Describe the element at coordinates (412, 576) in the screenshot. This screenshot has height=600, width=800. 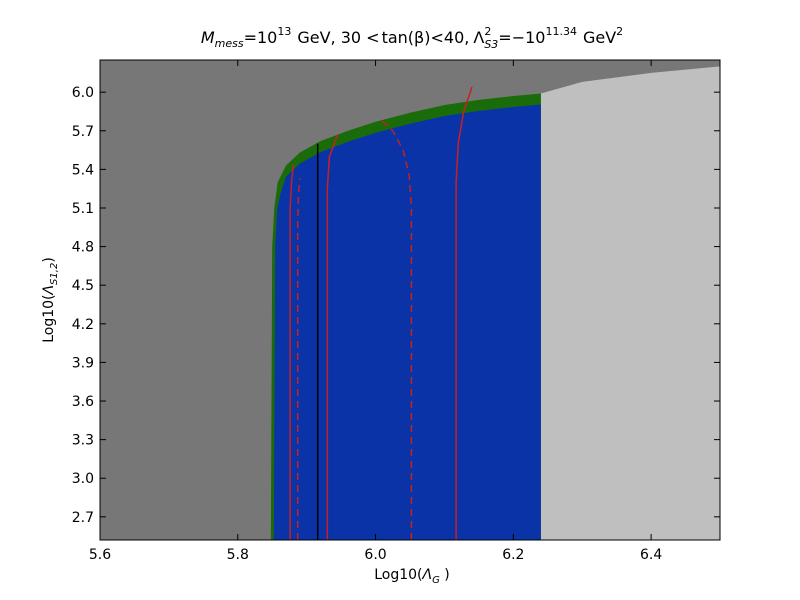
I see `x-axis-label: Log10(ΛG )` at that location.